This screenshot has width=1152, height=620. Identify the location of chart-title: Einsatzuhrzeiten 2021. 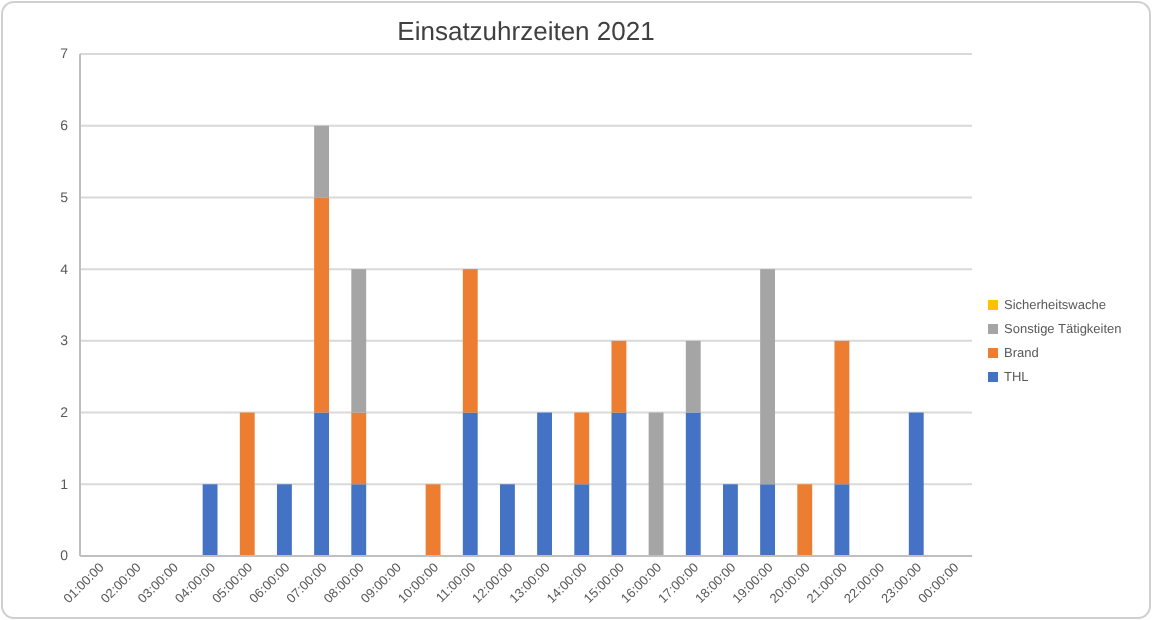
(526, 31).